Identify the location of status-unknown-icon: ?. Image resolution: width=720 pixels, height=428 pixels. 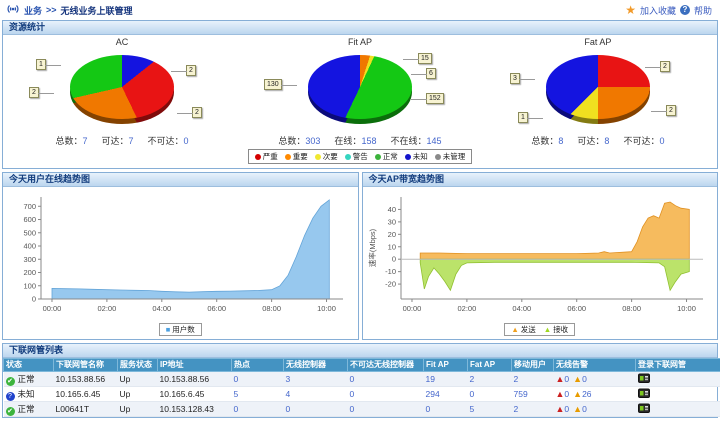
(10, 396).